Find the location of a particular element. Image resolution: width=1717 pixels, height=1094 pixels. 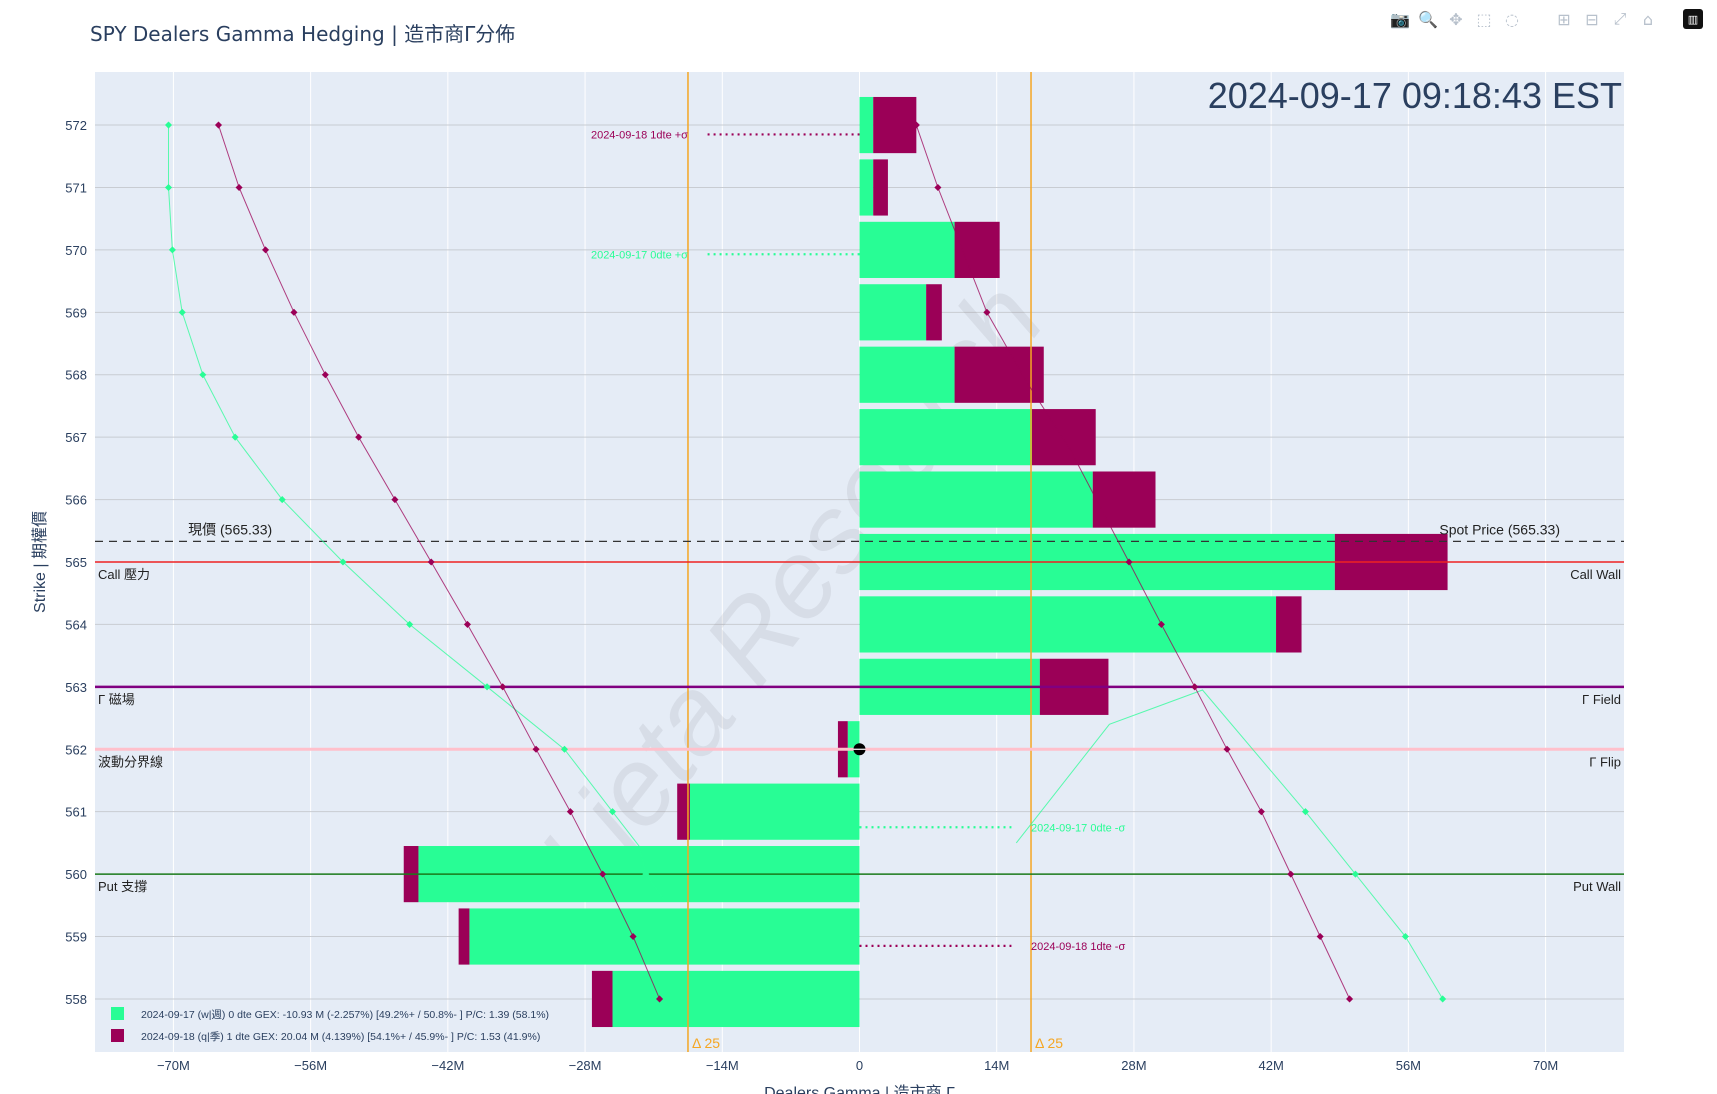

zoom-out-icon: ⊟ is located at coordinates (1592, 19).